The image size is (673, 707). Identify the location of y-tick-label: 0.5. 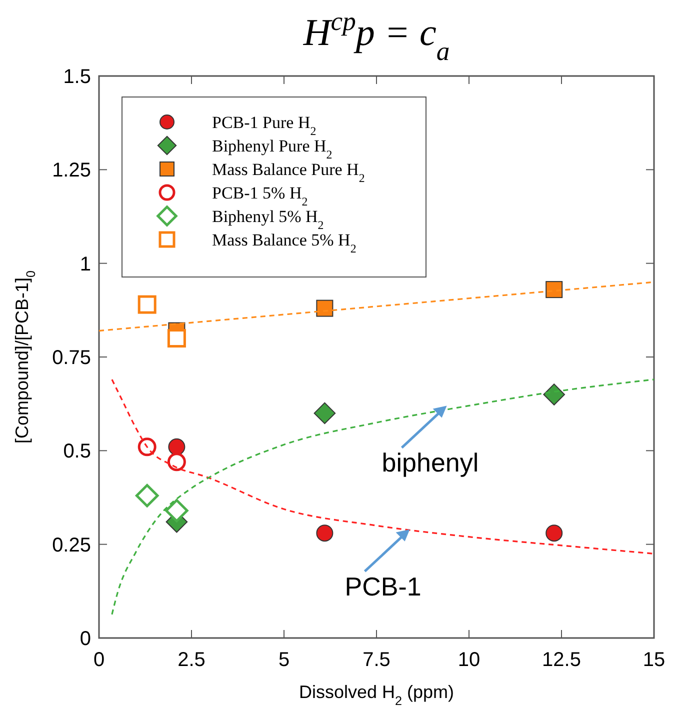
(77, 451).